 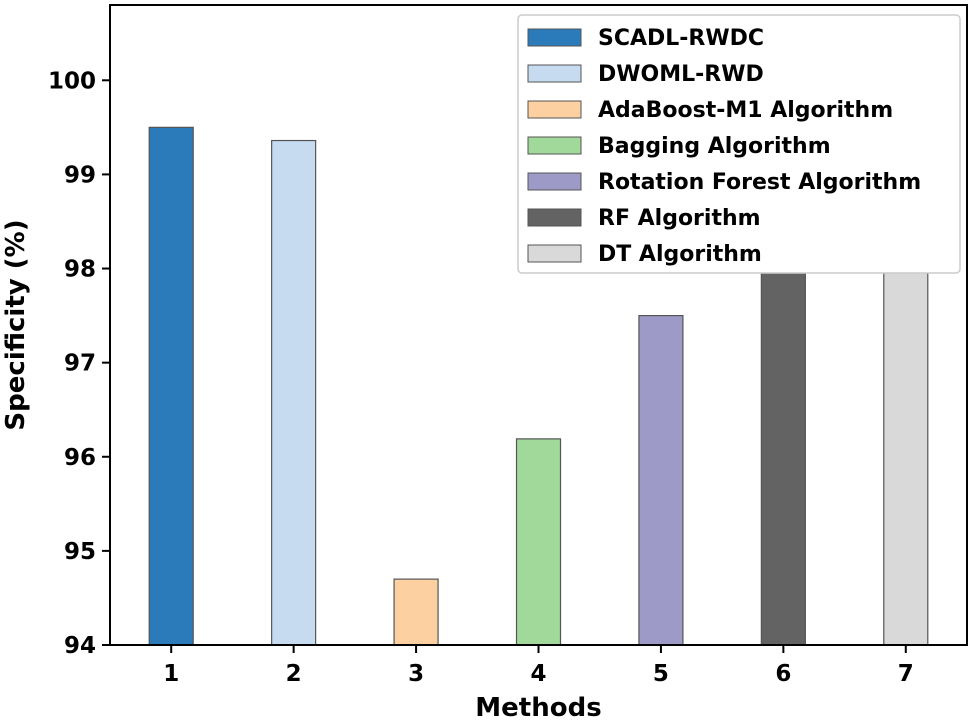 I want to click on legend-entry-label: SCADL-RWDC, so click(x=681, y=38).